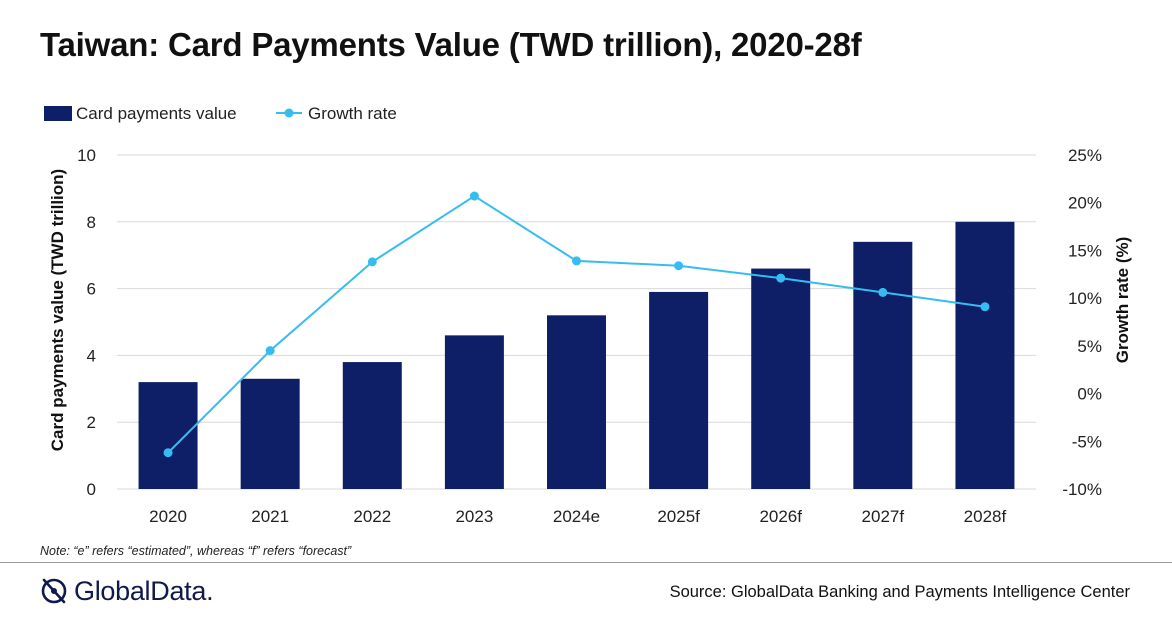  What do you see at coordinates (586, 562) in the screenshot?
I see `footer-divider` at bounding box center [586, 562].